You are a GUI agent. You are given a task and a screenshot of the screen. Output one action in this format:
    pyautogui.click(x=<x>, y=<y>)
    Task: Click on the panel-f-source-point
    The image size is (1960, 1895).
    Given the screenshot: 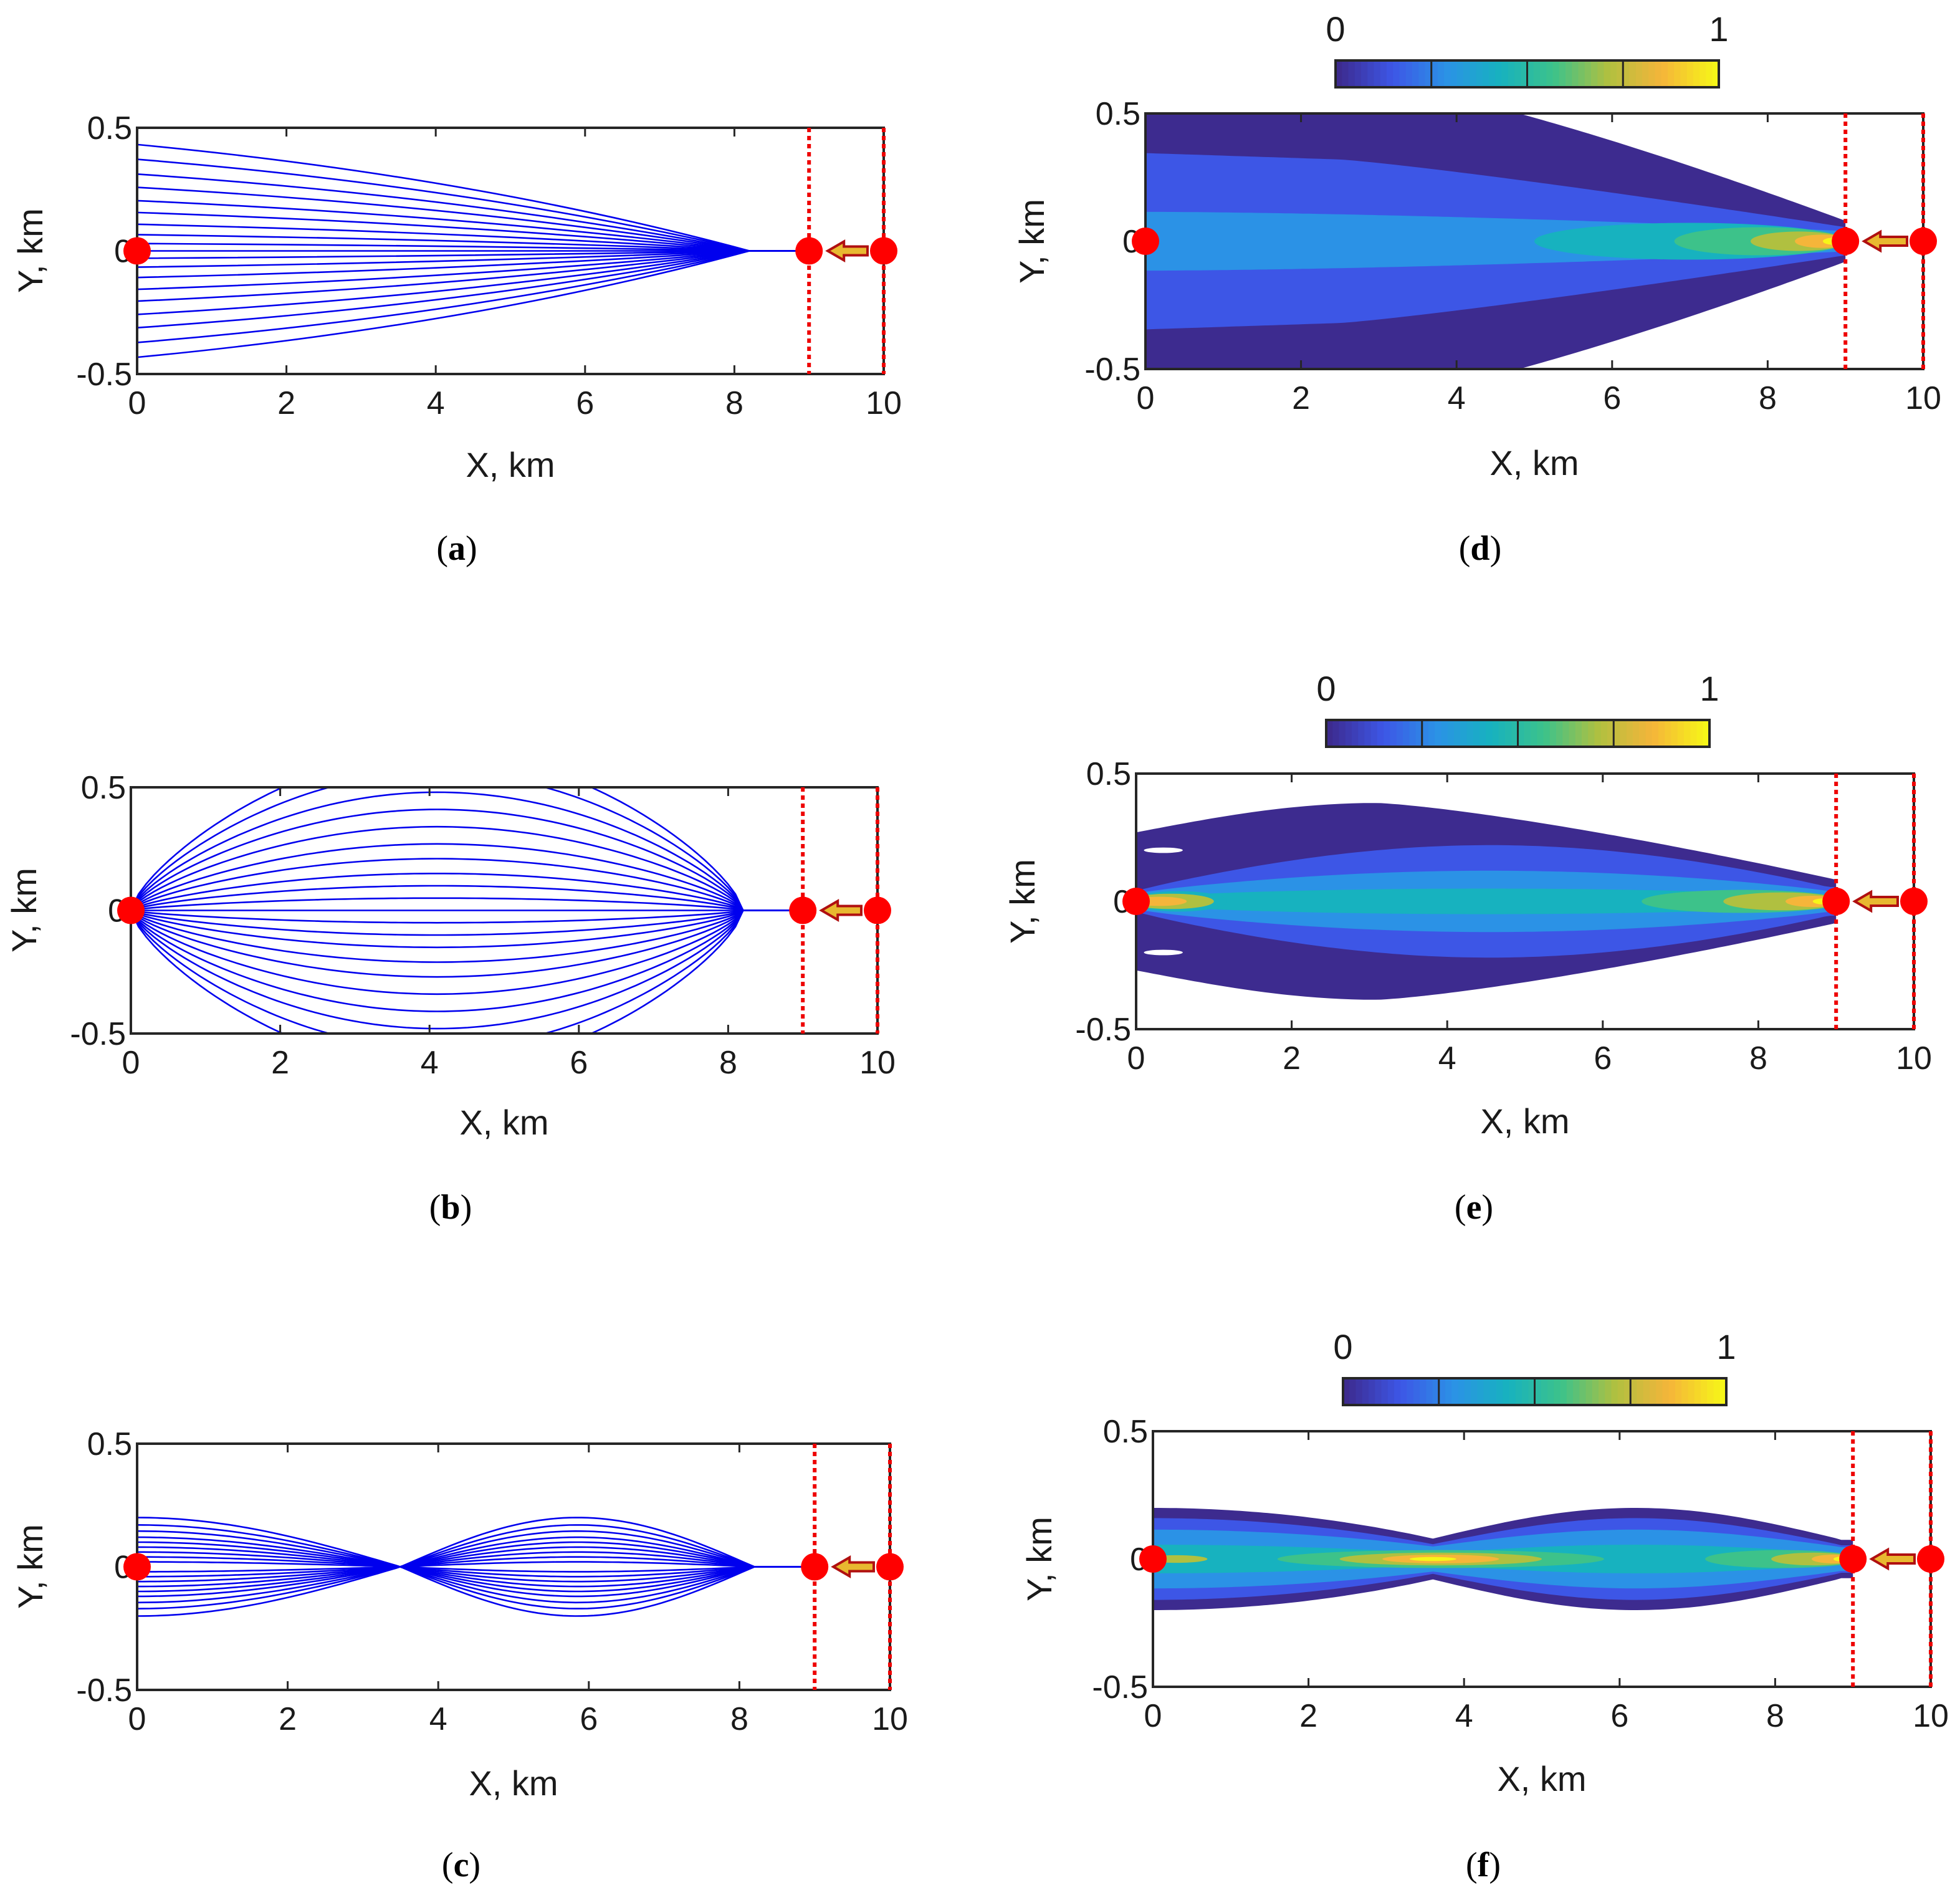 What is the action you would take?
    pyautogui.click(x=1153, y=1559)
    